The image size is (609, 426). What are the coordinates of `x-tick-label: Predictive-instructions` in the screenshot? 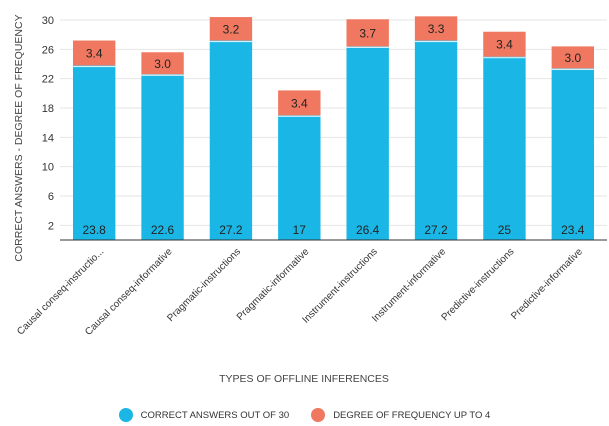 It's located at (478, 284).